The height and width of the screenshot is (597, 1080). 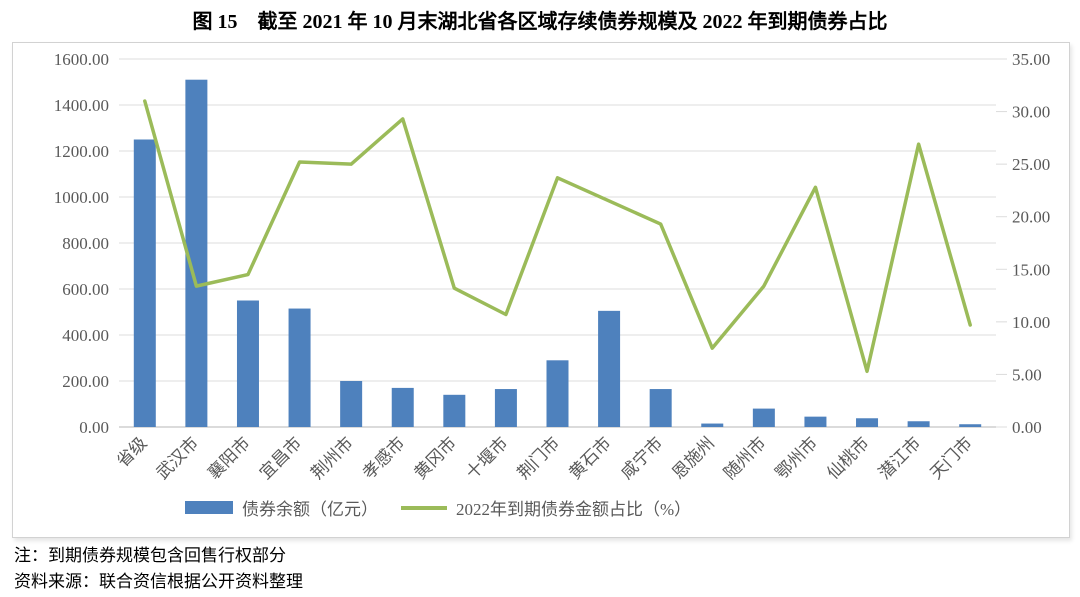 What do you see at coordinates (557, 393) in the screenshot?
I see `bar-荆门市` at bounding box center [557, 393].